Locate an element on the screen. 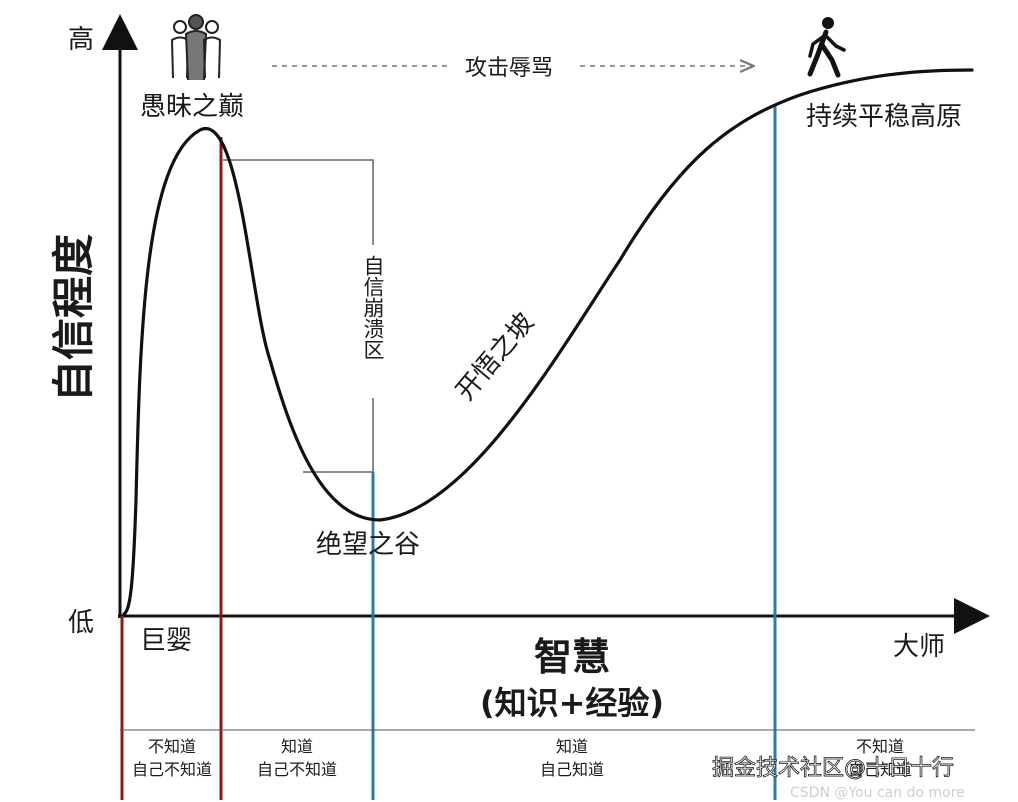 The width and height of the screenshot is (1018, 802). stage-1-line1: 不知道 is located at coordinates (172, 746).